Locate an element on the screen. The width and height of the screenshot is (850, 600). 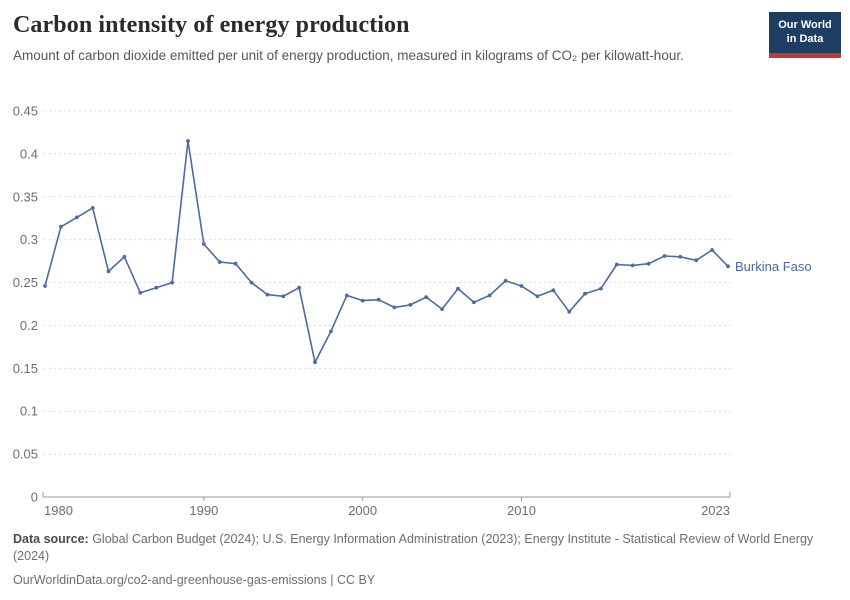
owid-logo-red-bar is located at coordinates (805, 55).